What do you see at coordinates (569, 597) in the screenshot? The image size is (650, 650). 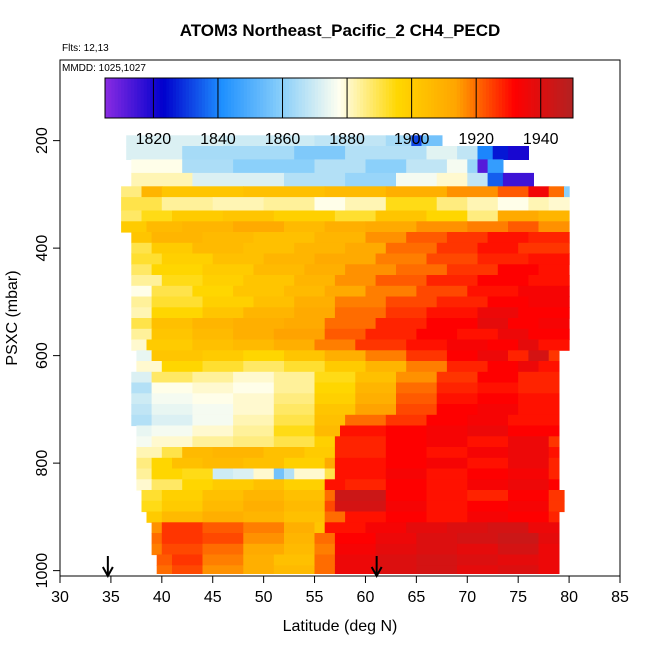 I see `x-tick-label: 80` at bounding box center [569, 597].